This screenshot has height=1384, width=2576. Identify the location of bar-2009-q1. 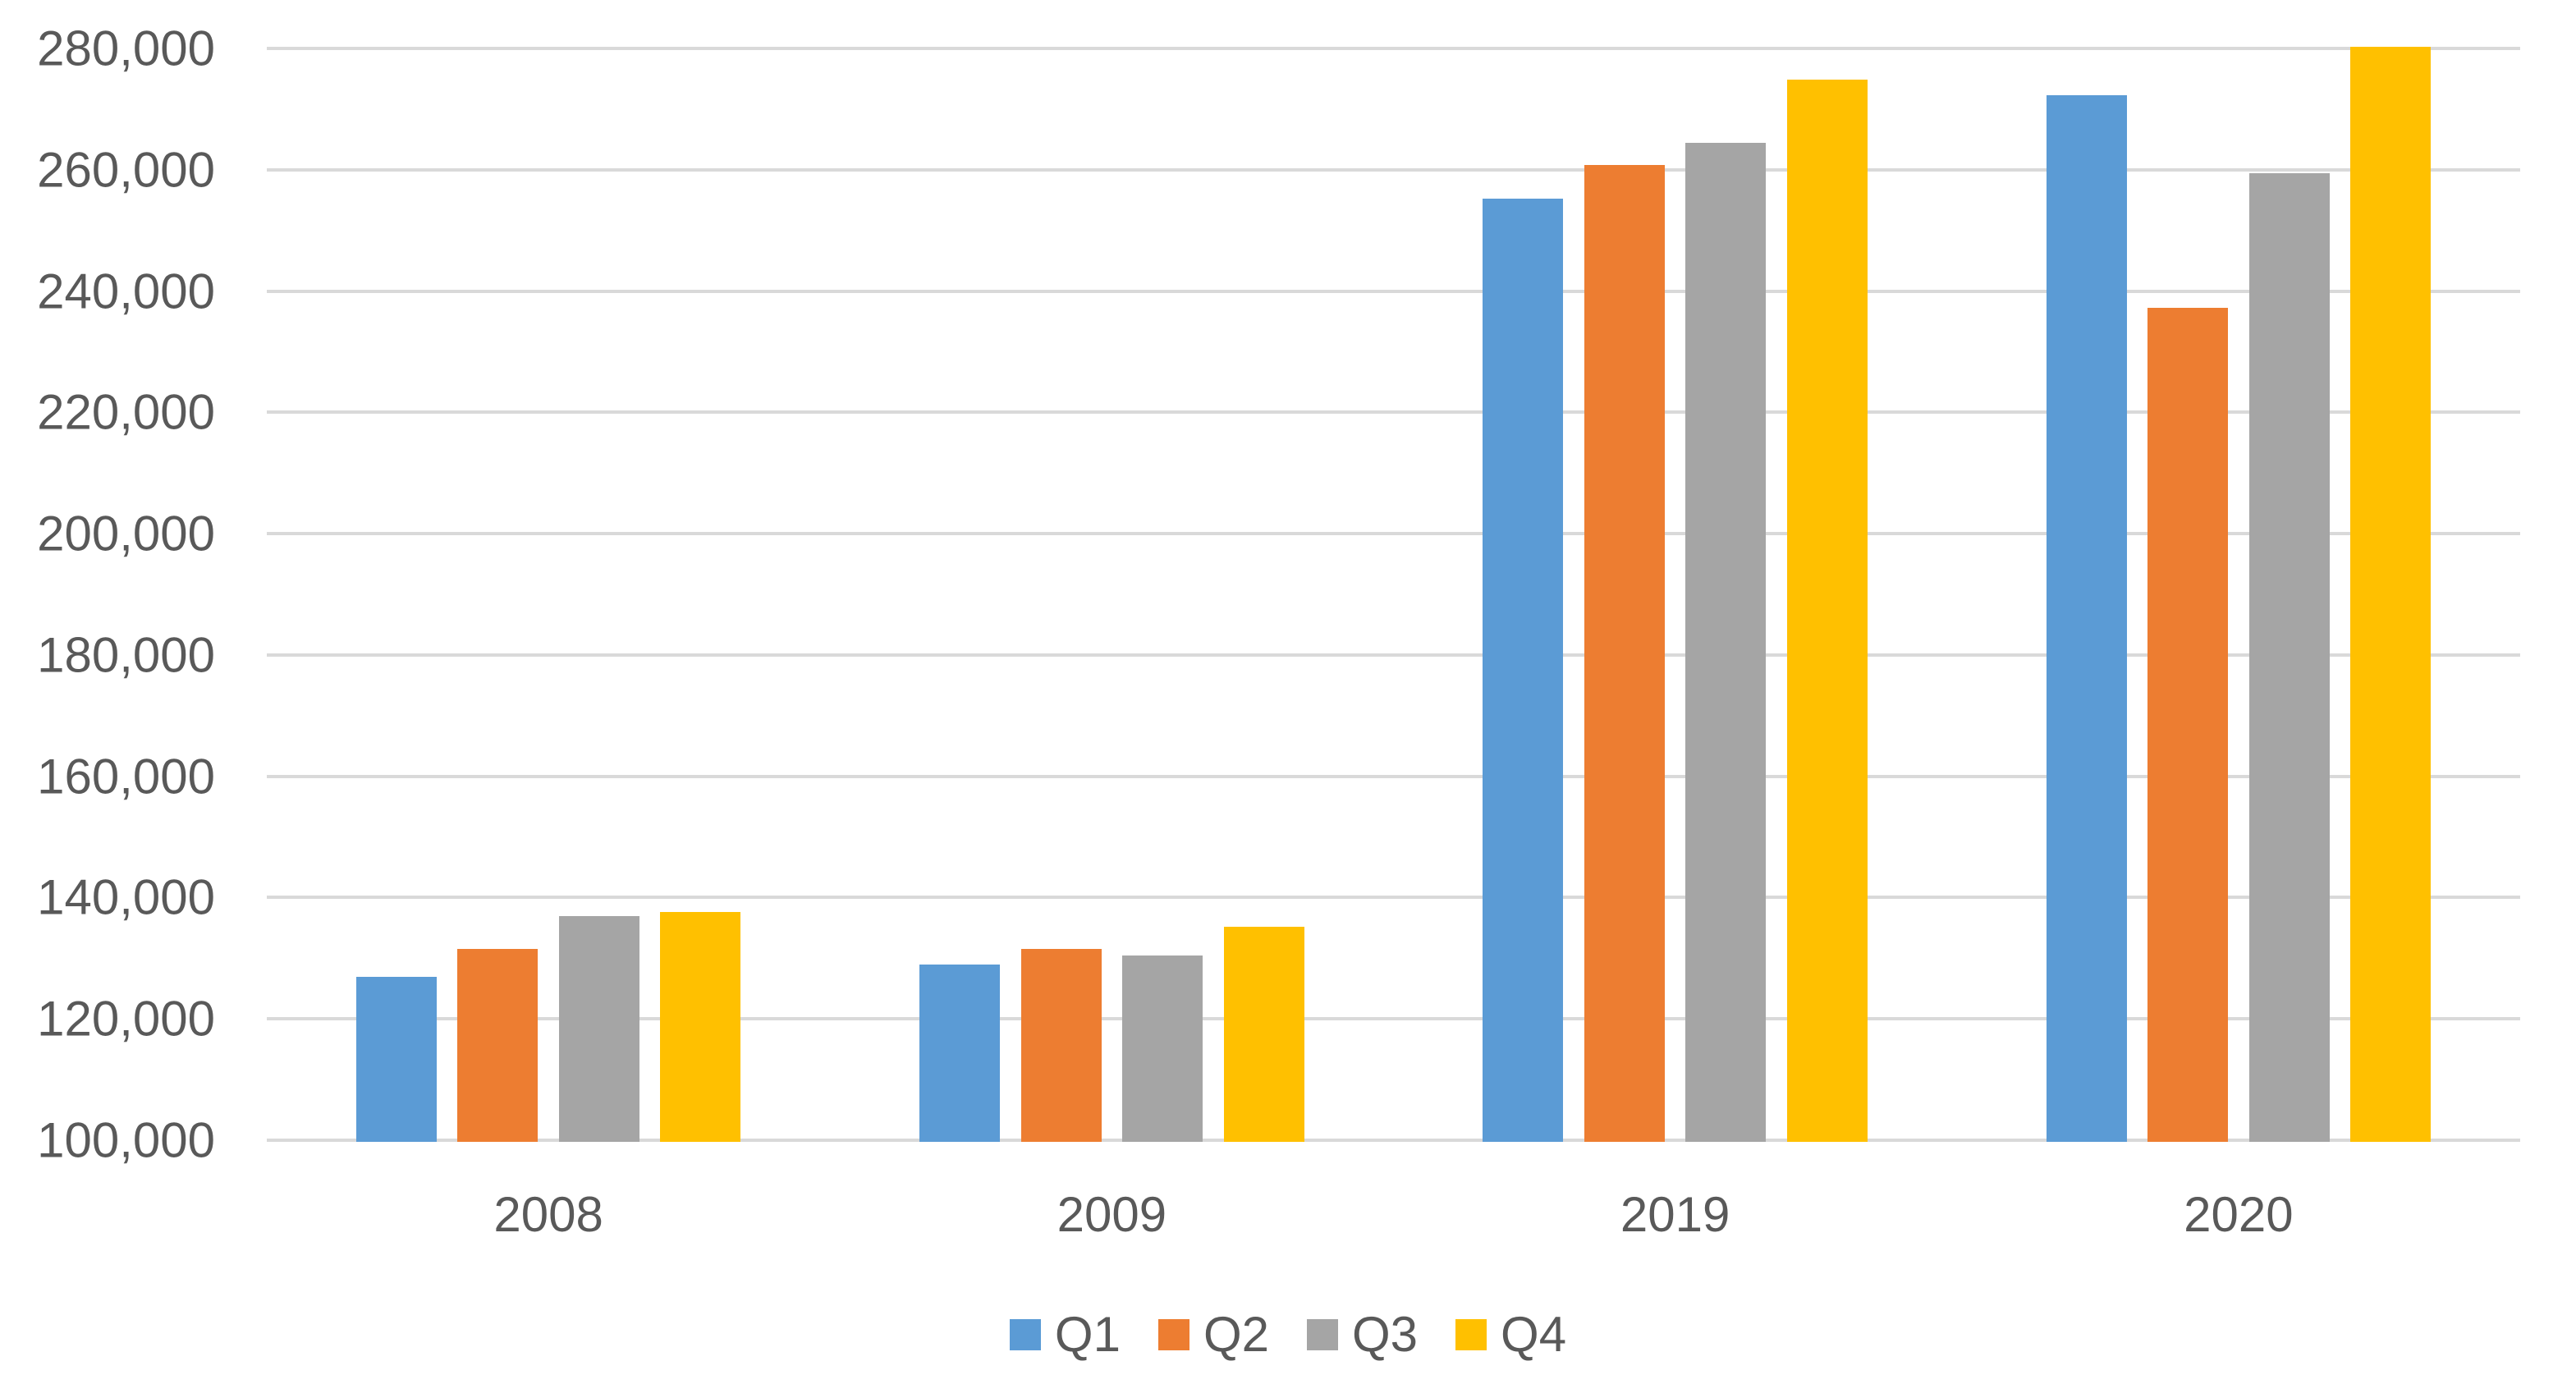
(960, 1053).